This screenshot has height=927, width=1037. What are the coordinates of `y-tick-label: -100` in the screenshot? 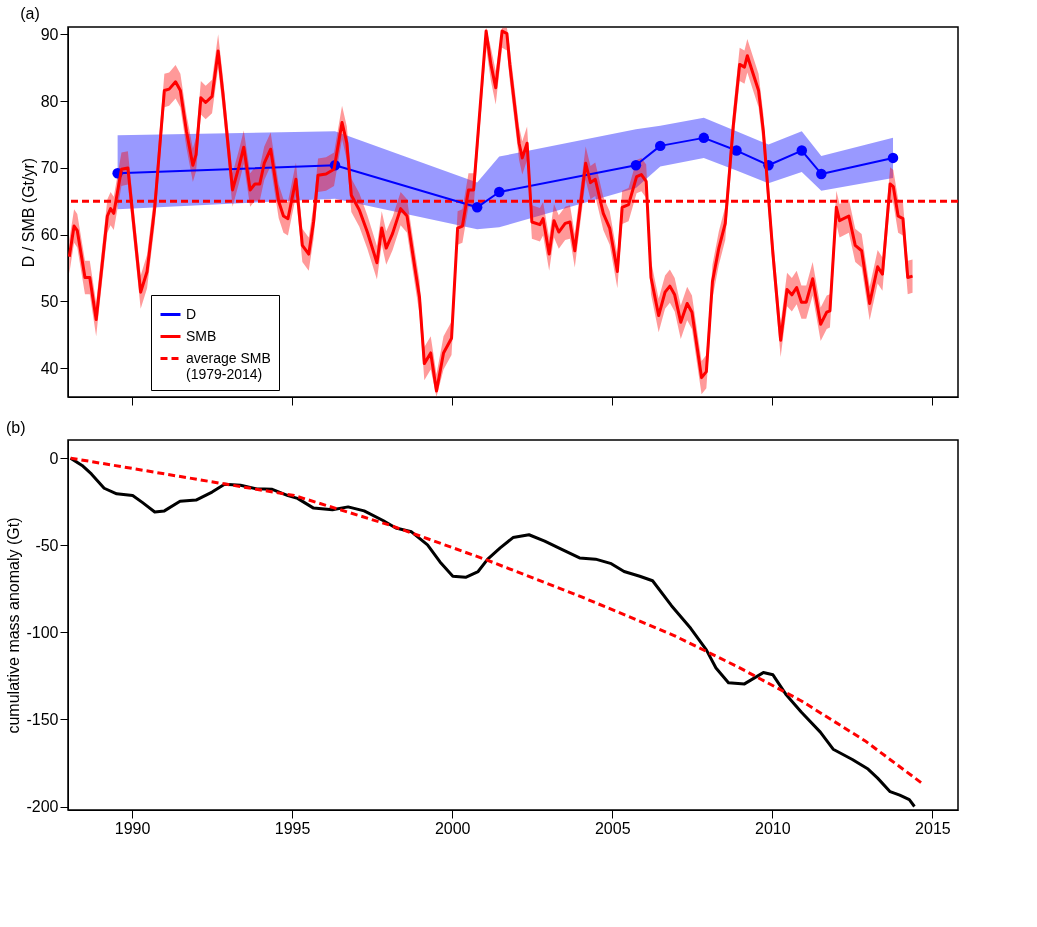 It's located at (42, 632).